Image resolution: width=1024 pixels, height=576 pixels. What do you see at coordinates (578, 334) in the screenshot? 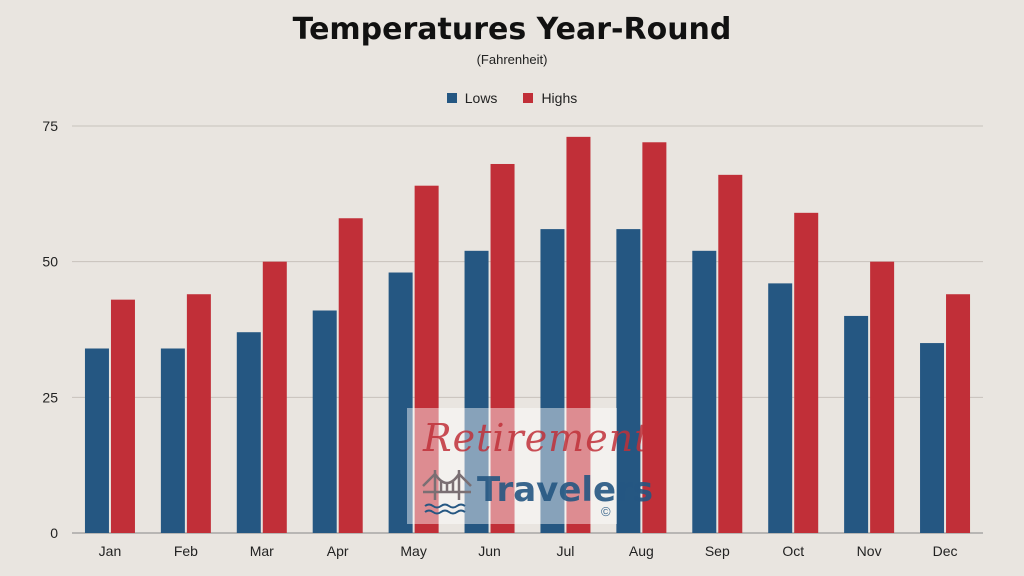
I see `bar-highs-jul` at bounding box center [578, 334].